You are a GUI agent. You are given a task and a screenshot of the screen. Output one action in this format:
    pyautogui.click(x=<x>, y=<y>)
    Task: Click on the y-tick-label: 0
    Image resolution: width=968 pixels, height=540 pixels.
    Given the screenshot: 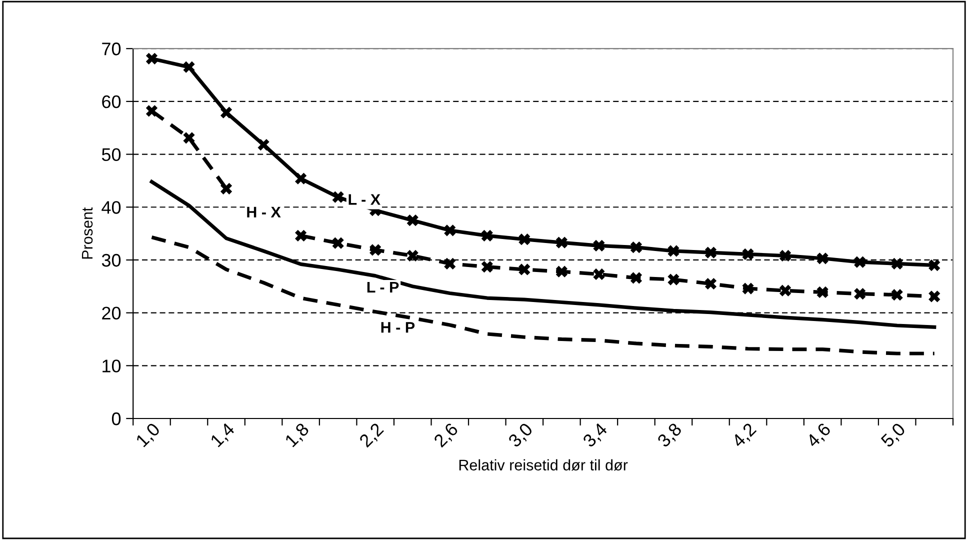 What is the action you would take?
    pyautogui.click(x=116, y=419)
    